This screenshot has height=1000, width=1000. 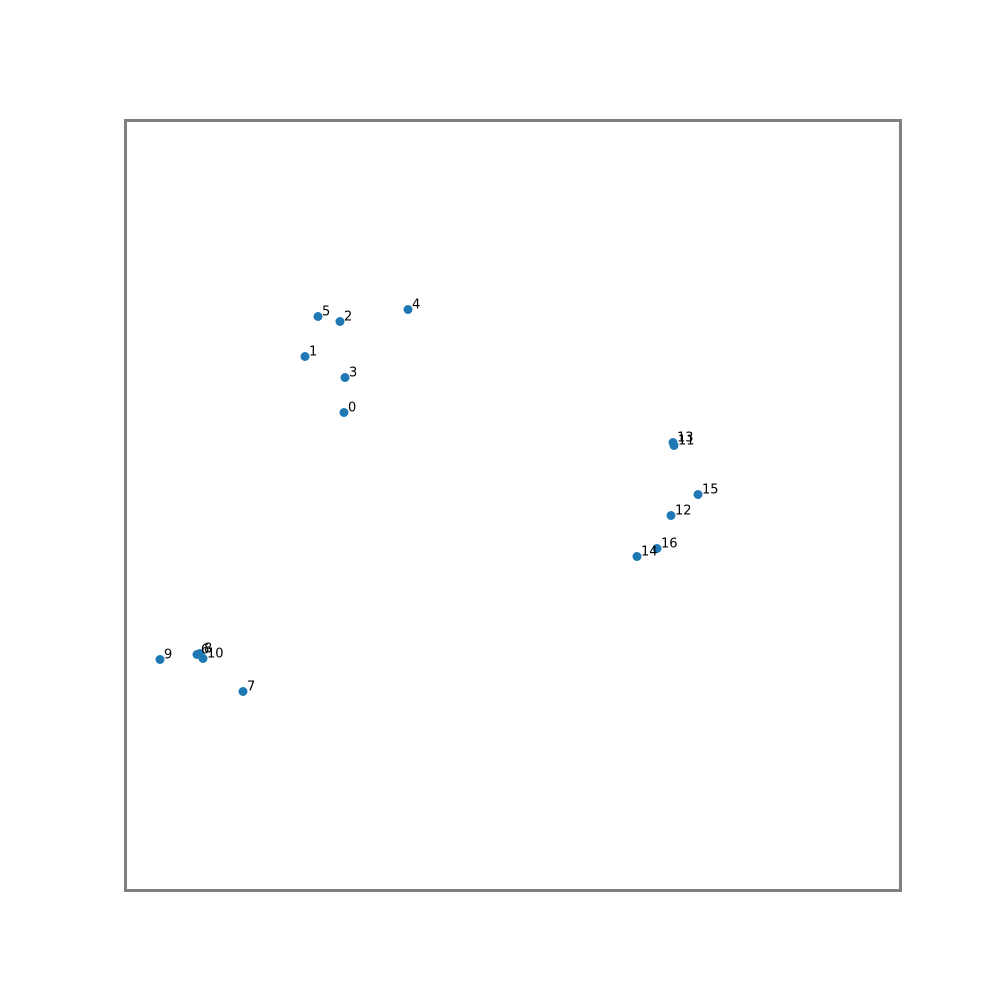 I want to click on point-label-4: 4, so click(x=416, y=305).